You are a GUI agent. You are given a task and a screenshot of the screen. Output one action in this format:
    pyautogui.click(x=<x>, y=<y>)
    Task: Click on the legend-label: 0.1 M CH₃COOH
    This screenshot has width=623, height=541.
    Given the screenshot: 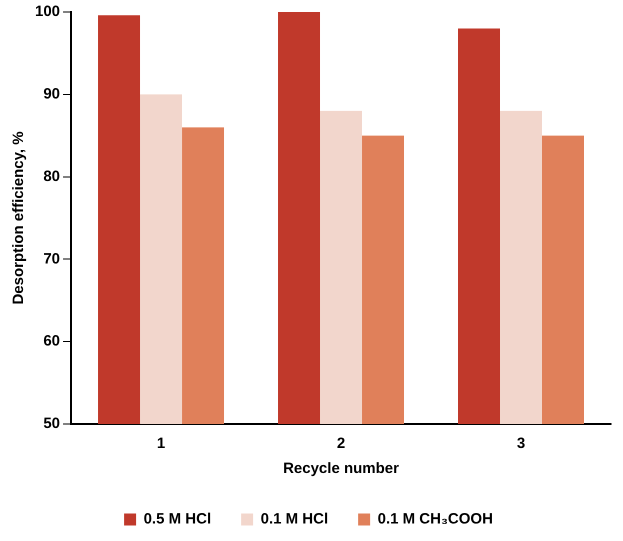 What is the action you would take?
    pyautogui.click(x=435, y=519)
    